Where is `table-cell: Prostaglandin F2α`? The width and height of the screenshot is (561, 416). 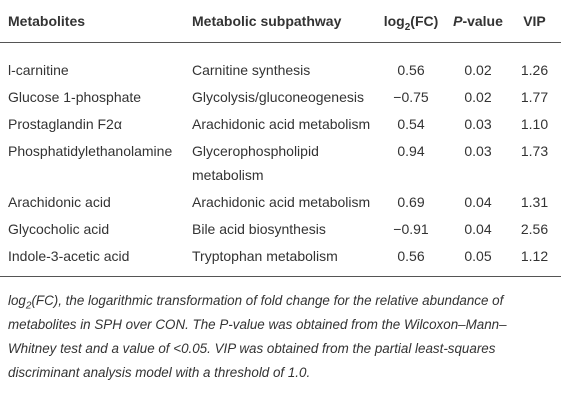
table-cell: Prostaglandin F2α is located at coordinates (65, 124).